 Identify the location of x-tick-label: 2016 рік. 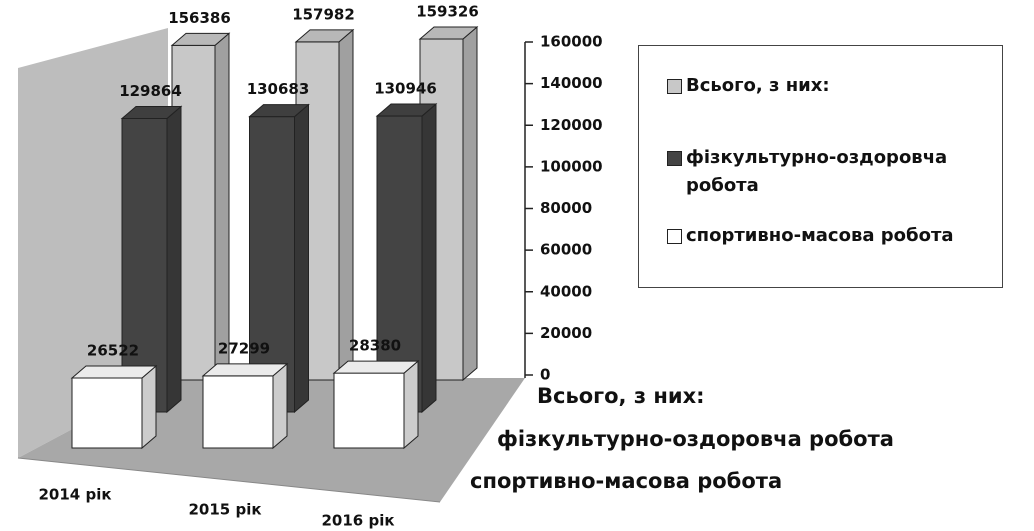
(357, 521).